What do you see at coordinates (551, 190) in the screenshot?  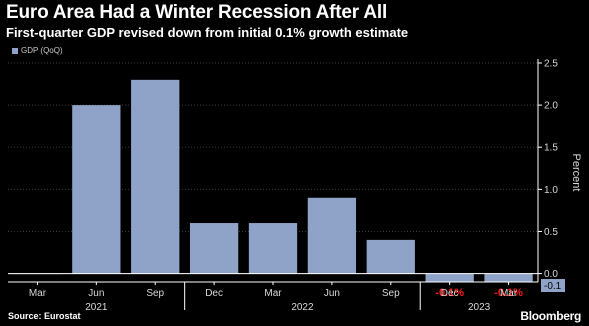 I see `y-tick-label: 1.0` at bounding box center [551, 190].